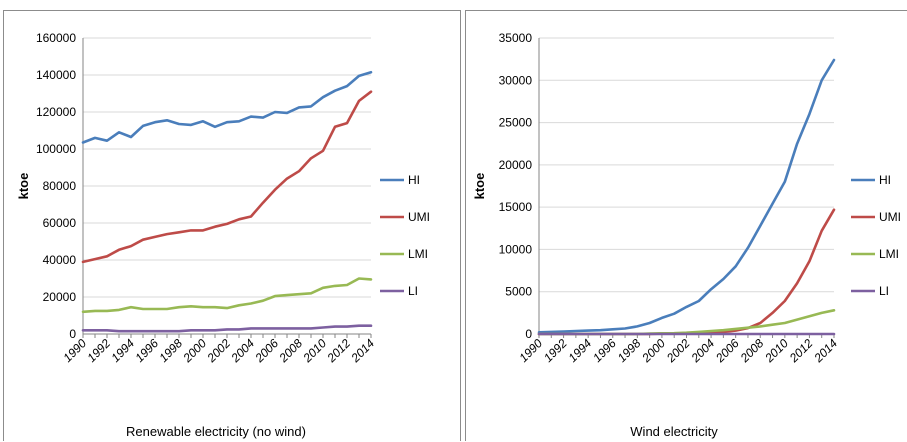 The height and width of the screenshot is (442, 907). What do you see at coordinates (516, 80) in the screenshot?
I see `y-tick-label: 30000` at bounding box center [516, 80].